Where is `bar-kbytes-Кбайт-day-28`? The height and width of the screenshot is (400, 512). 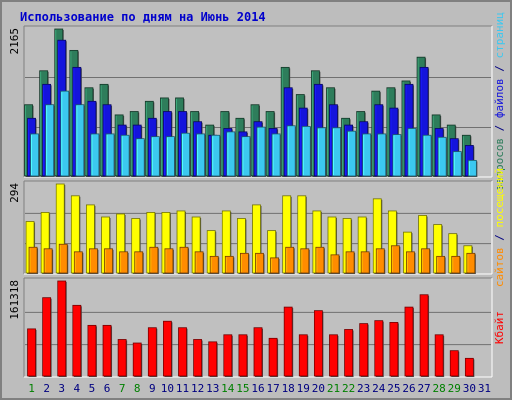
bar-kbytes-Кбайт-day-28 is located at coordinates (439, 355).